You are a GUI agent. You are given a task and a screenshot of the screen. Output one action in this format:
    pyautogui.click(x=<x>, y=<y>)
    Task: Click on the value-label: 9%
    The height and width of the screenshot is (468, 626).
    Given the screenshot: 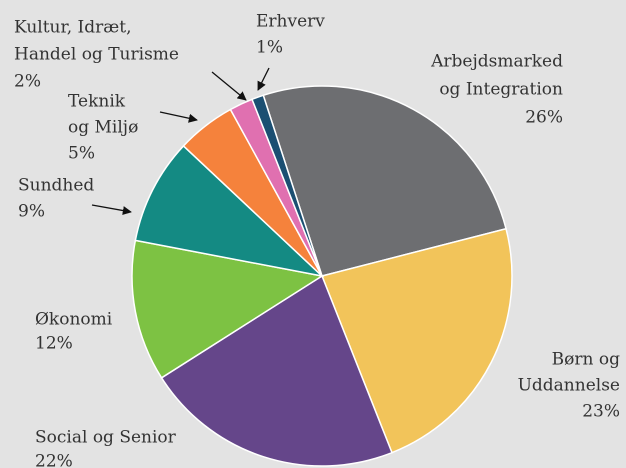 What is the action you would take?
    pyautogui.click(x=31, y=212)
    